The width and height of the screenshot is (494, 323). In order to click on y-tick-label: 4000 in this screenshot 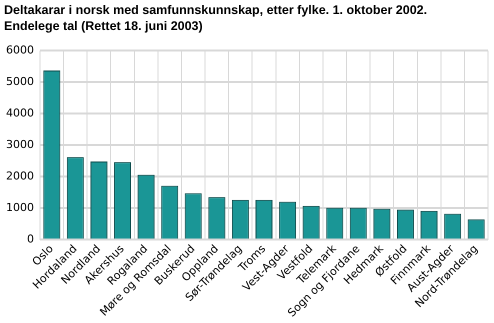, I will do `click(20, 113)`.